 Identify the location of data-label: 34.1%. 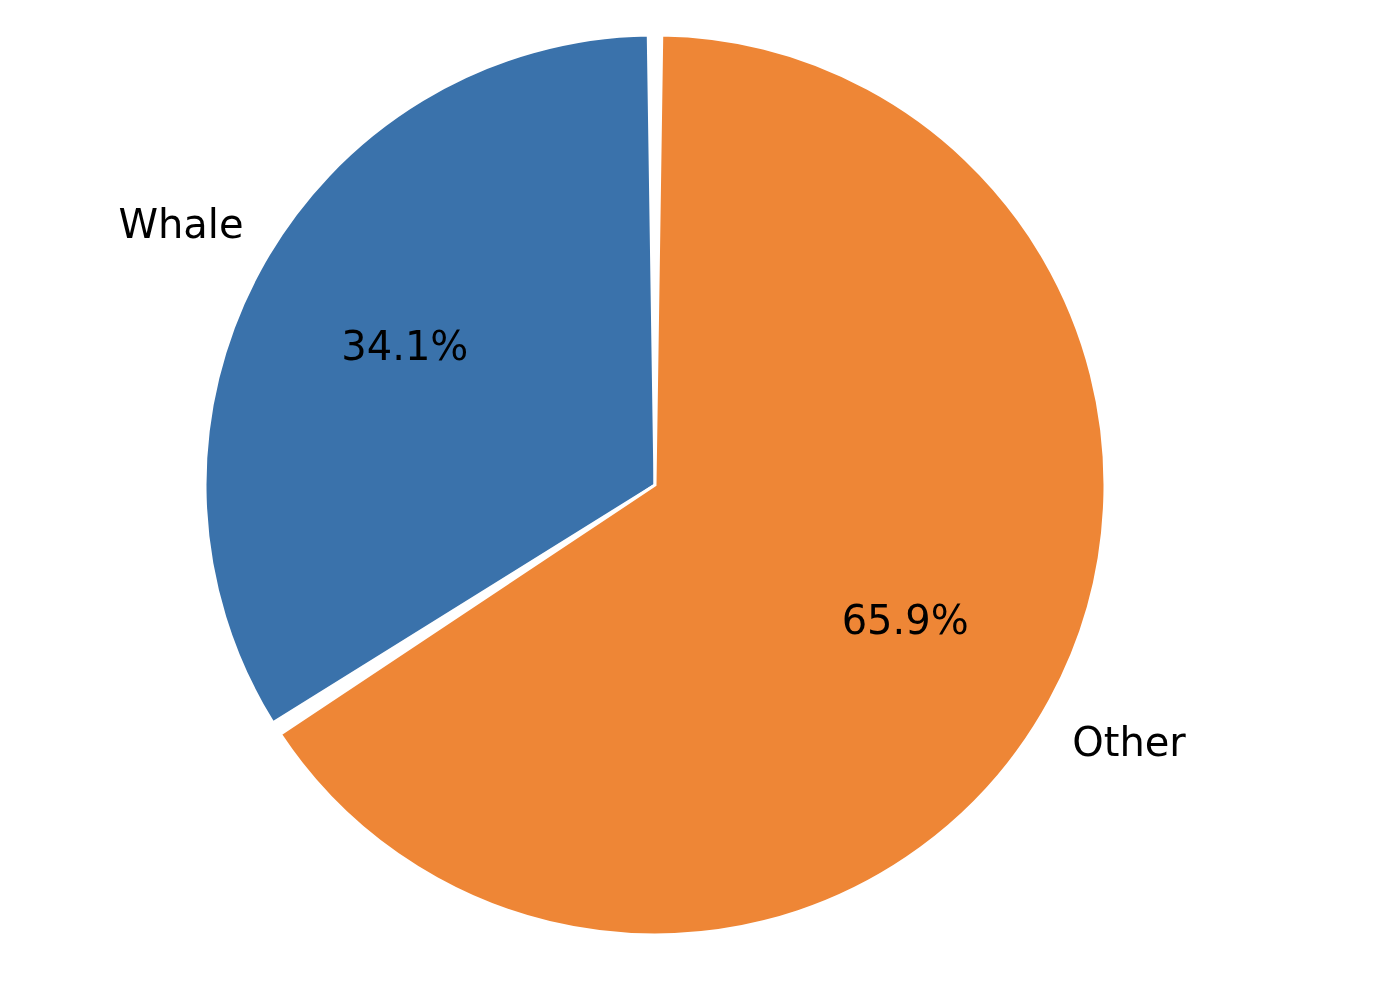
(405, 346).